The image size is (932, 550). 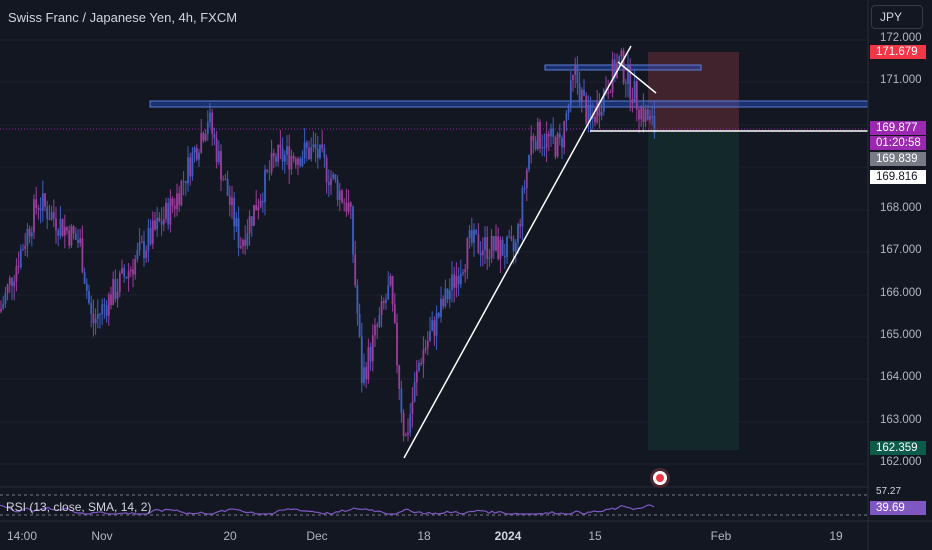 What do you see at coordinates (317, 536) in the screenshot?
I see `time-tick: Dec` at bounding box center [317, 536].